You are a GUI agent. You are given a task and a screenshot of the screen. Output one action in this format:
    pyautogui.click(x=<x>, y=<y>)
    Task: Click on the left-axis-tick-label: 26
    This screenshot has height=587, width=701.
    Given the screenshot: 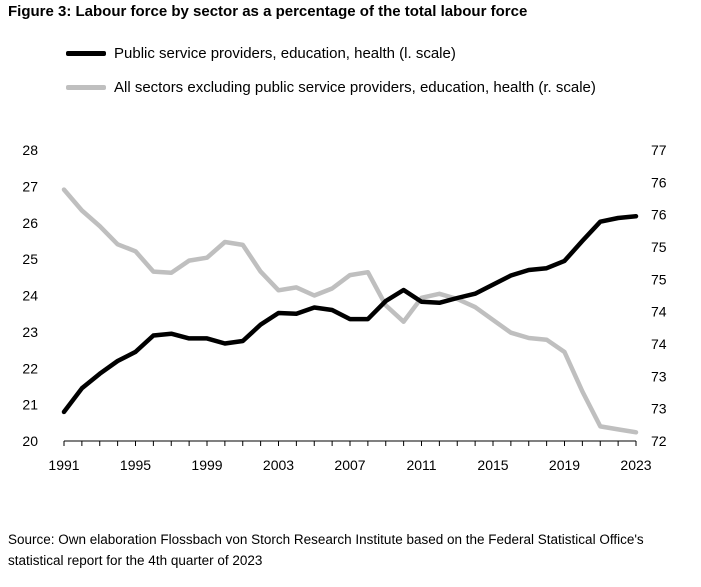 What is the action you would take?
    pyautogui.click(x=30, y=223)
    